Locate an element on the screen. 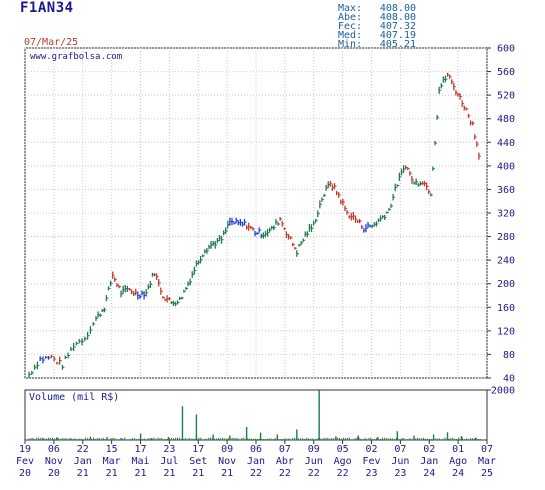  x-tick-label: Jul is located at coordinates (169, 461).